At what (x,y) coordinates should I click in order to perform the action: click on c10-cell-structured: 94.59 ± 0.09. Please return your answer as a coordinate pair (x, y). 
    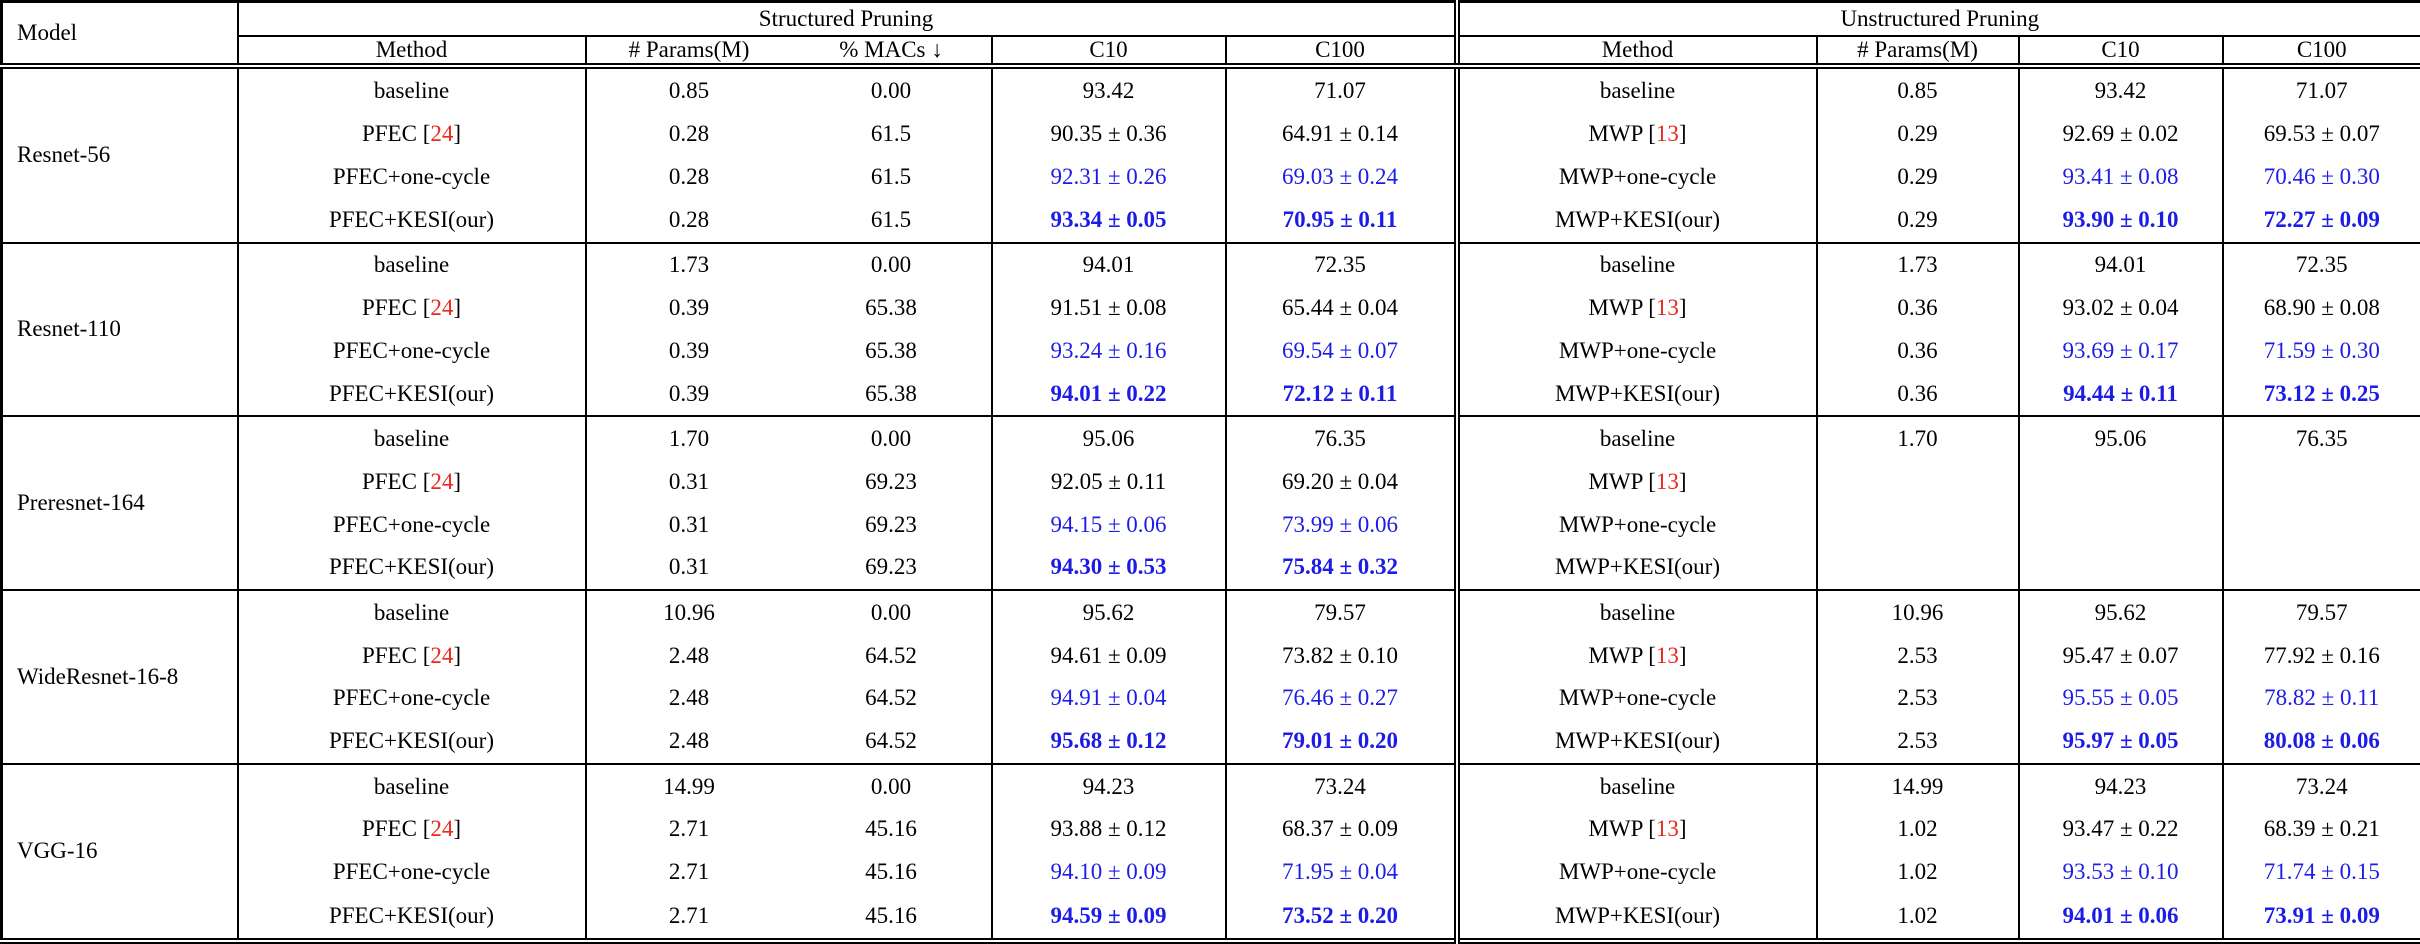
    Looking at the image, I should click on (1108, 917).